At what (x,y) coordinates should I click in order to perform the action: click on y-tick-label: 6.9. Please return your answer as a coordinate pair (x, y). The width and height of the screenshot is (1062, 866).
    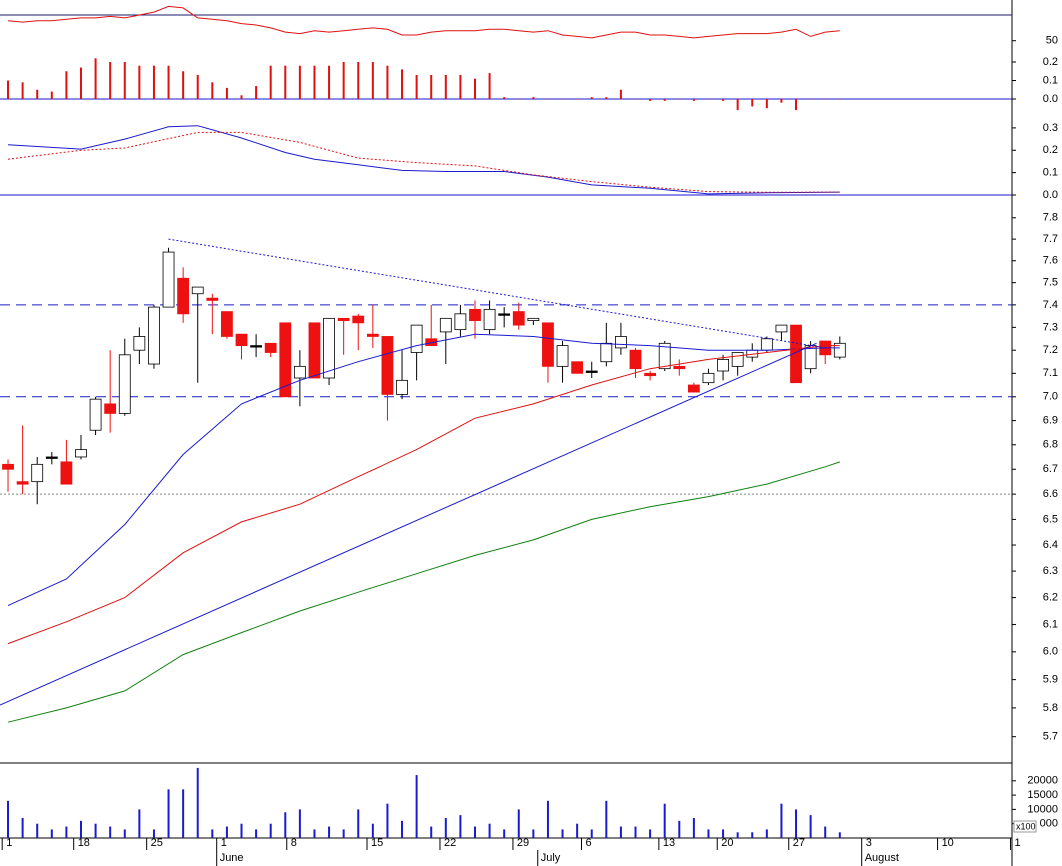
    Looking at the image, I should click on (1050, 421).